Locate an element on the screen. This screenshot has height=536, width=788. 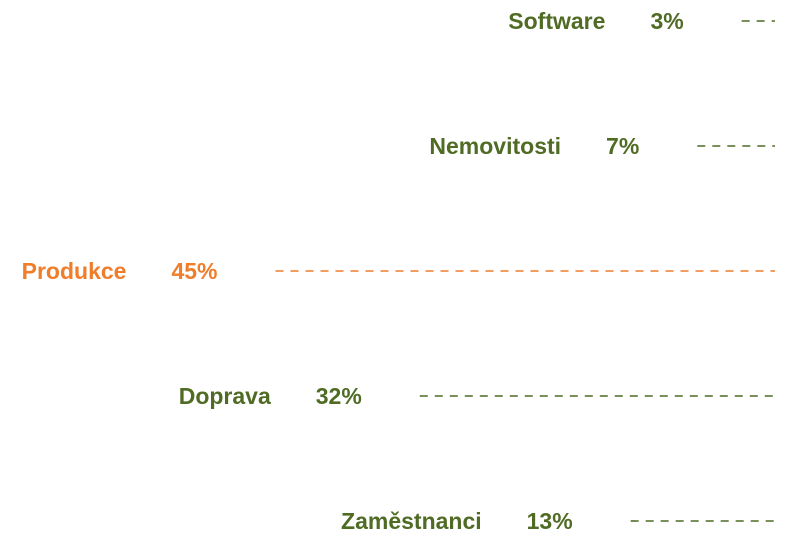
category-label: Produkce is located at coordinates (74, 271).